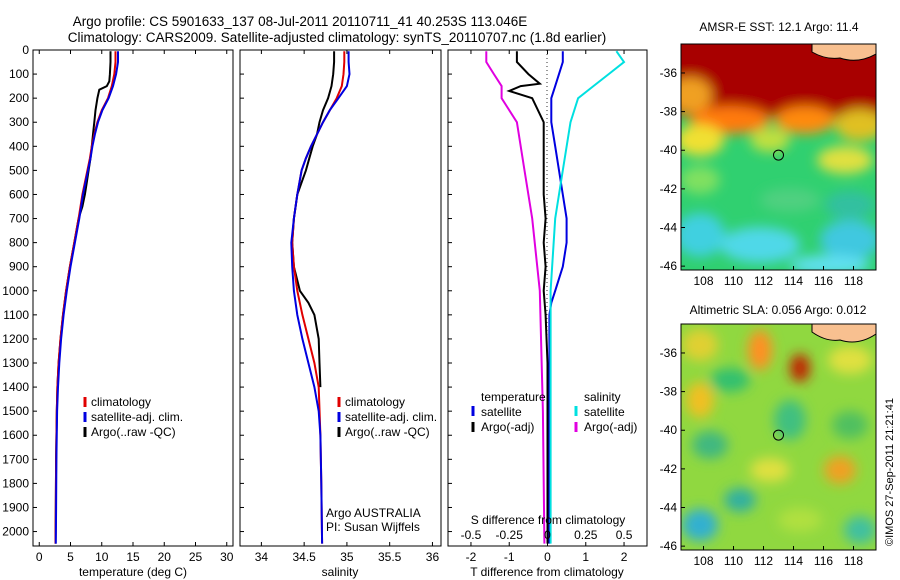  I want to click on sla-field, so click(779, 436).